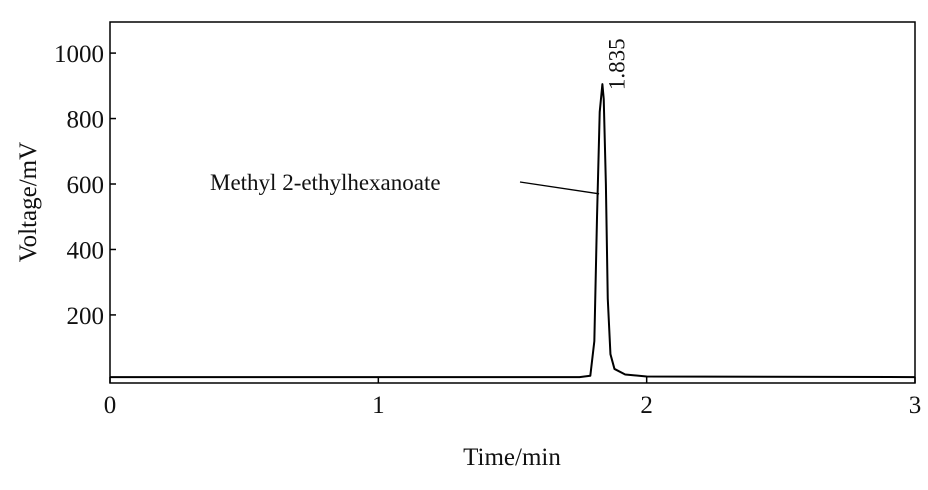  What do you see at coordinates (86, 250) in the screenshot?
I see `y-tick-label: 400` at bounding box center [86, 250].